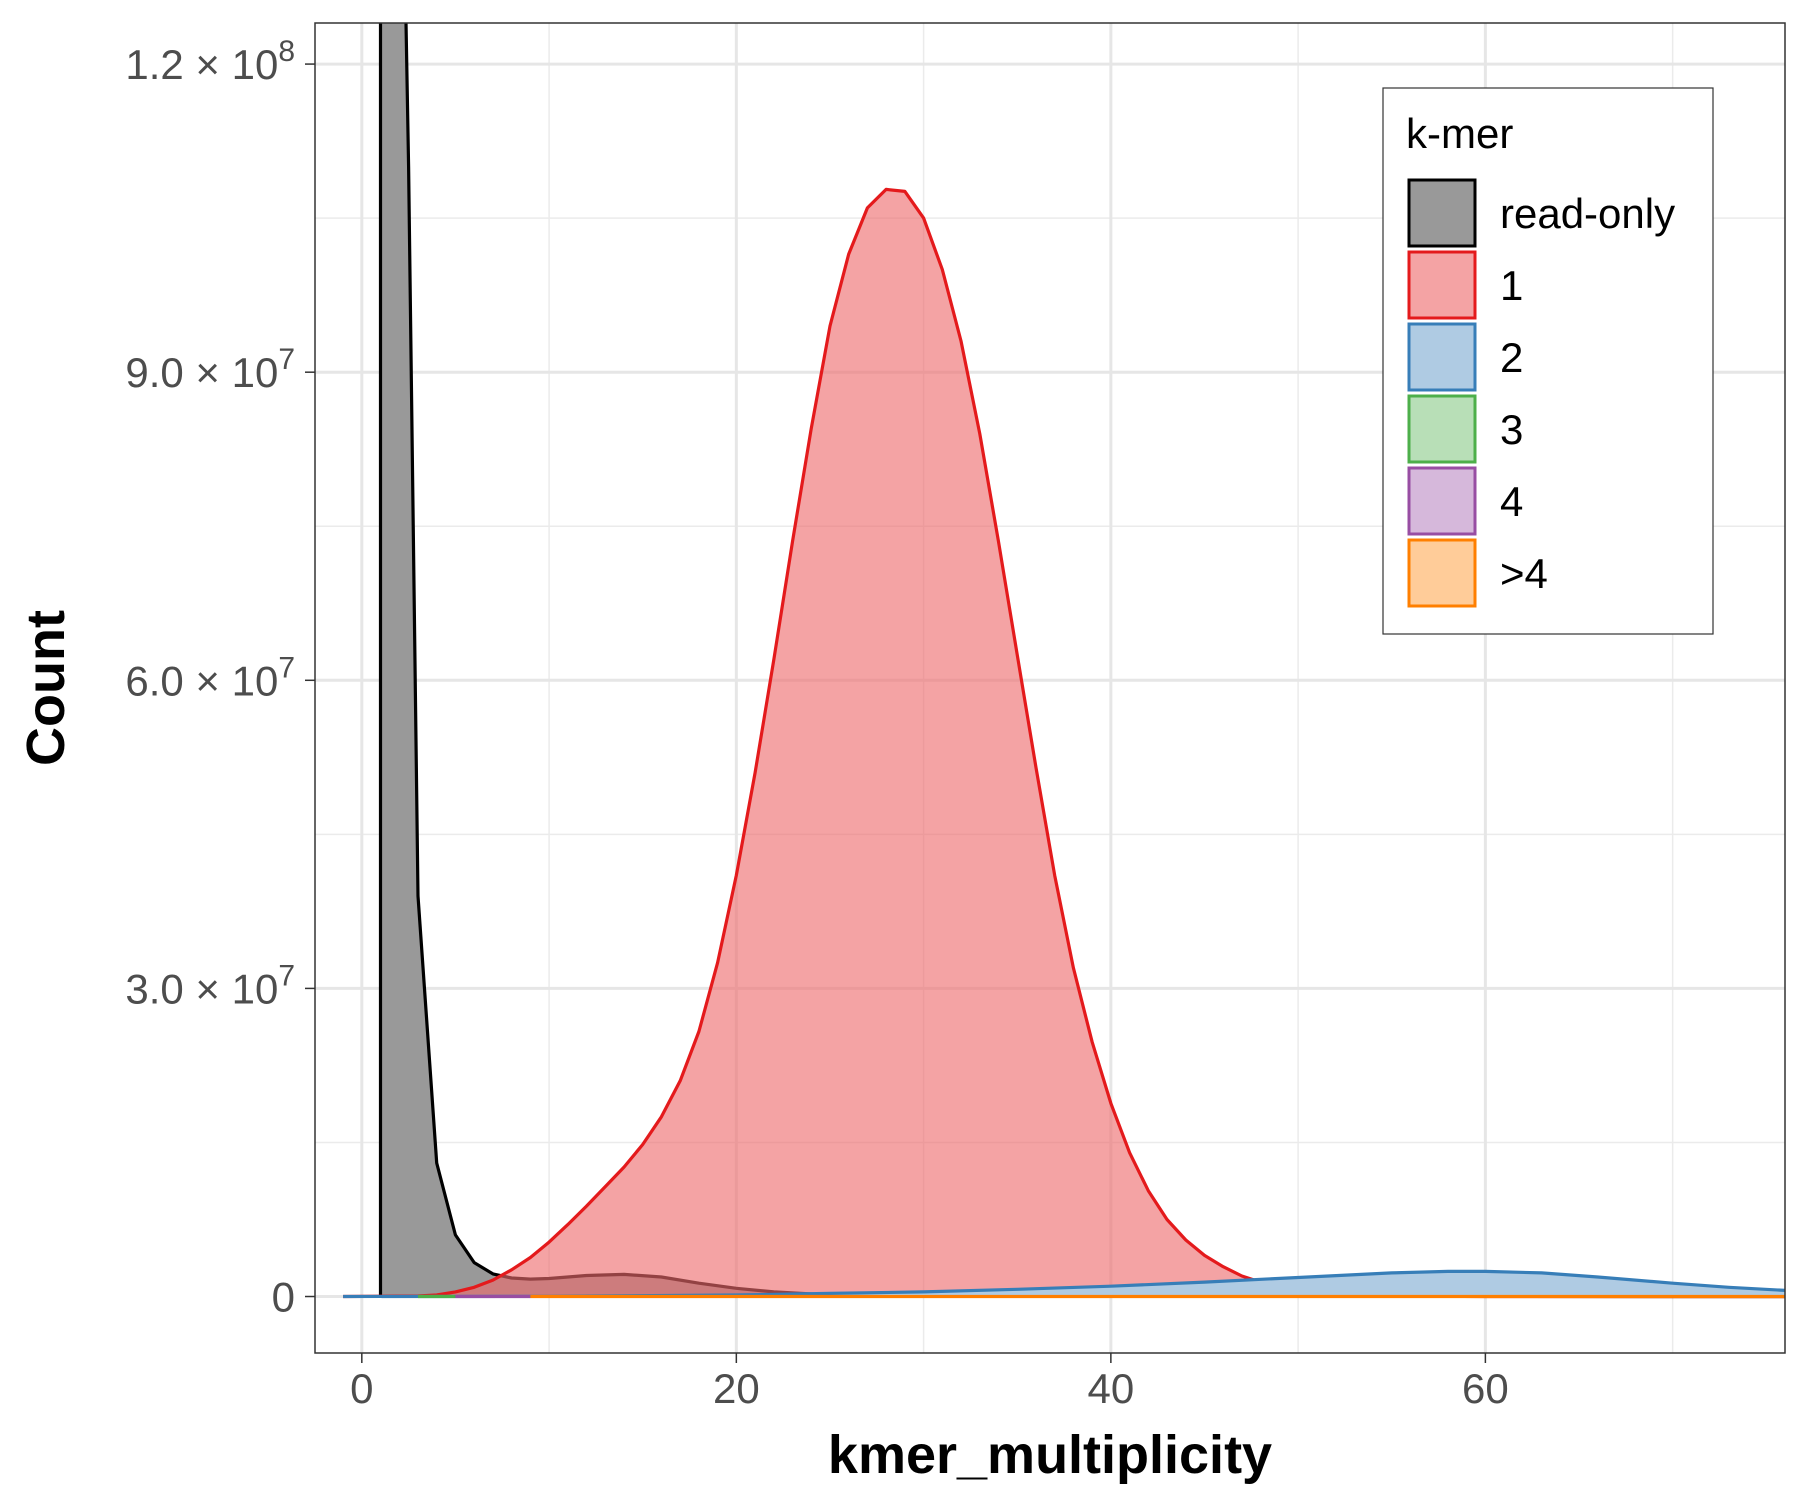 This screenshot has height=1500, width=1800. I want to click on y-axis-title: Count, so click(46, 688).